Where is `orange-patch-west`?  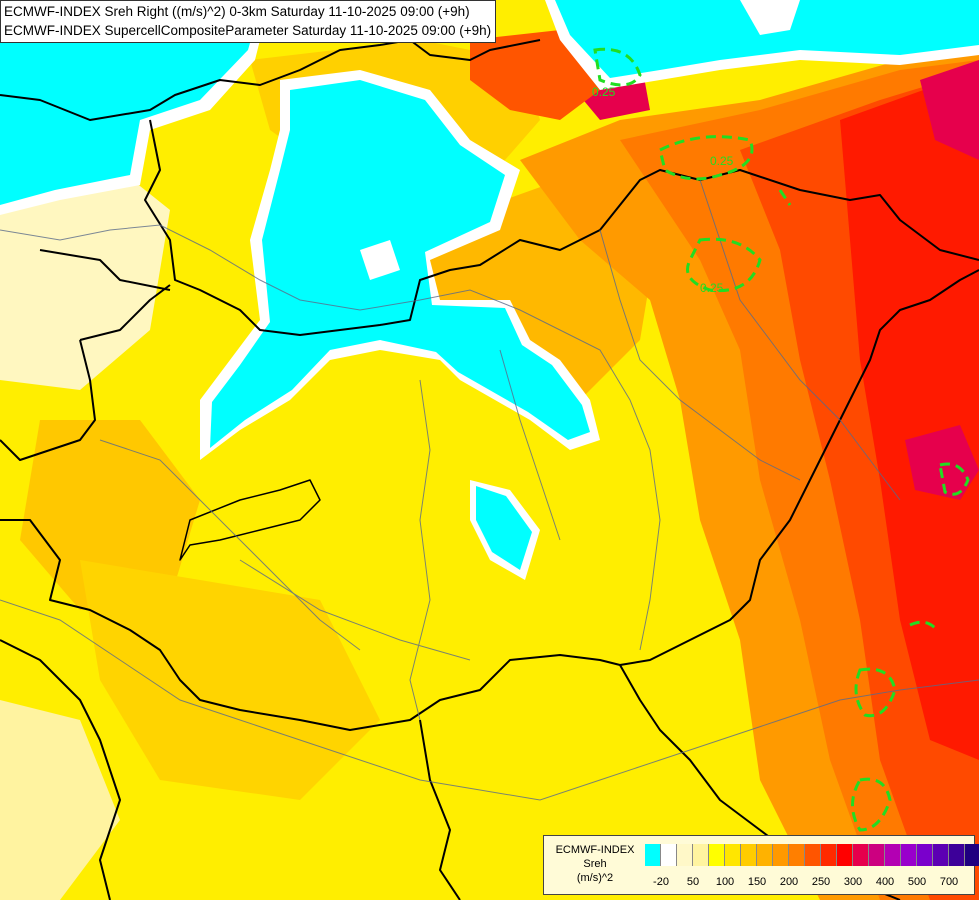
orange-patch-west is located at coordinates (110, 515).